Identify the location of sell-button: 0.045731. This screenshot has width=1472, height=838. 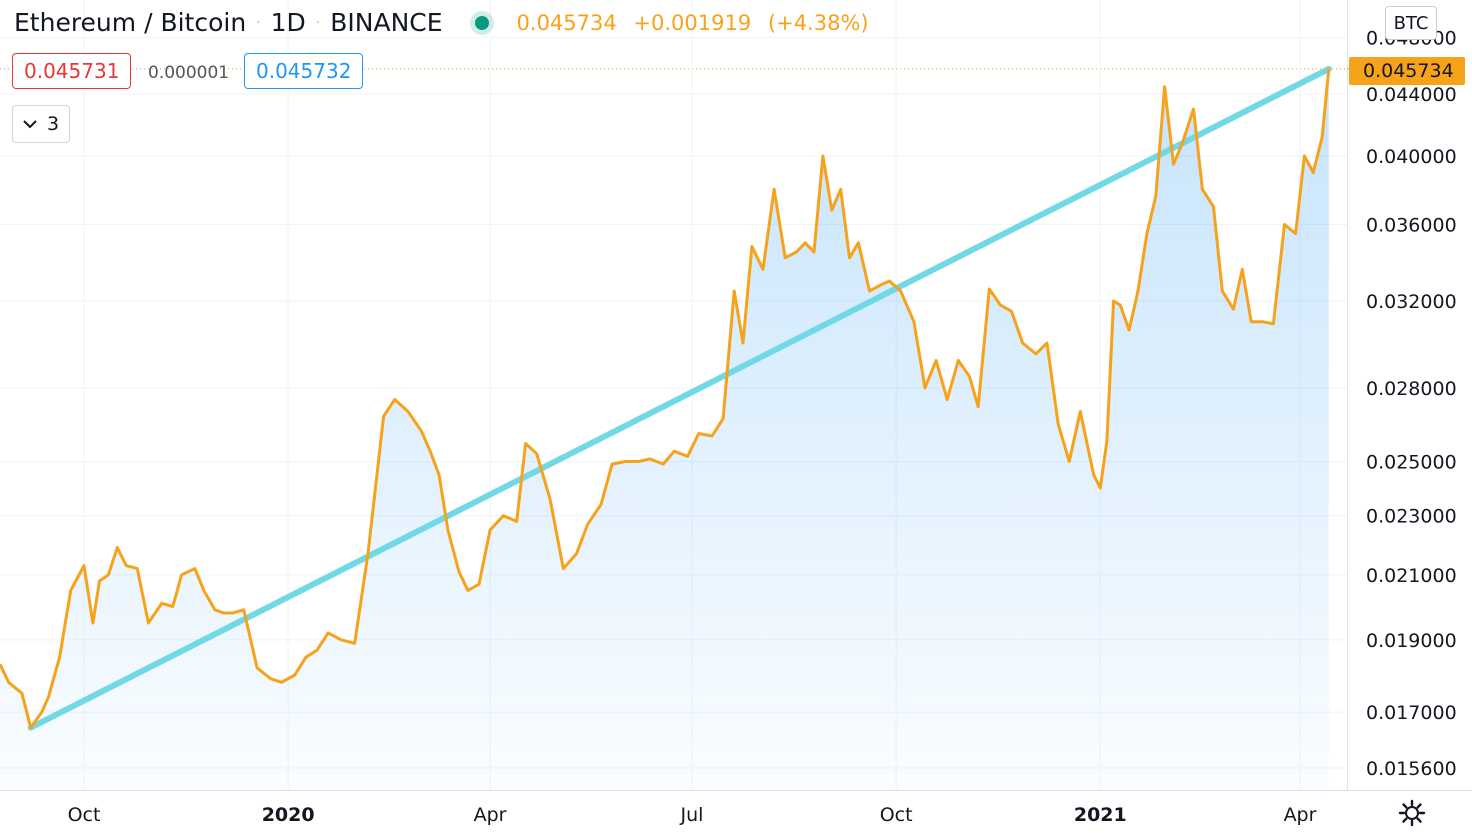
(72, 71).